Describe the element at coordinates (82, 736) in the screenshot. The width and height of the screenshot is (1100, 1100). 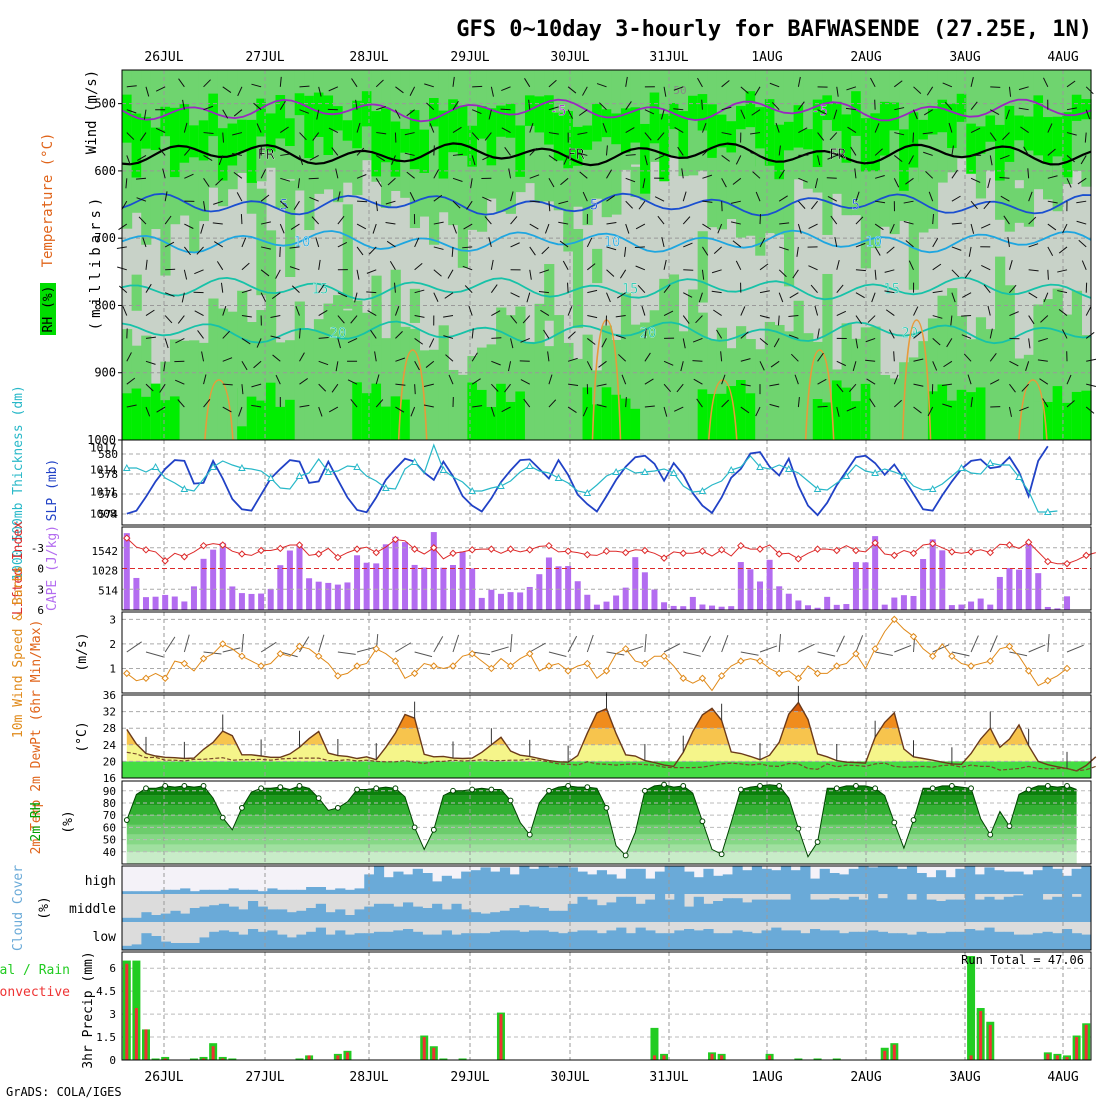
I see `temp-unit: (°C)` at that location.